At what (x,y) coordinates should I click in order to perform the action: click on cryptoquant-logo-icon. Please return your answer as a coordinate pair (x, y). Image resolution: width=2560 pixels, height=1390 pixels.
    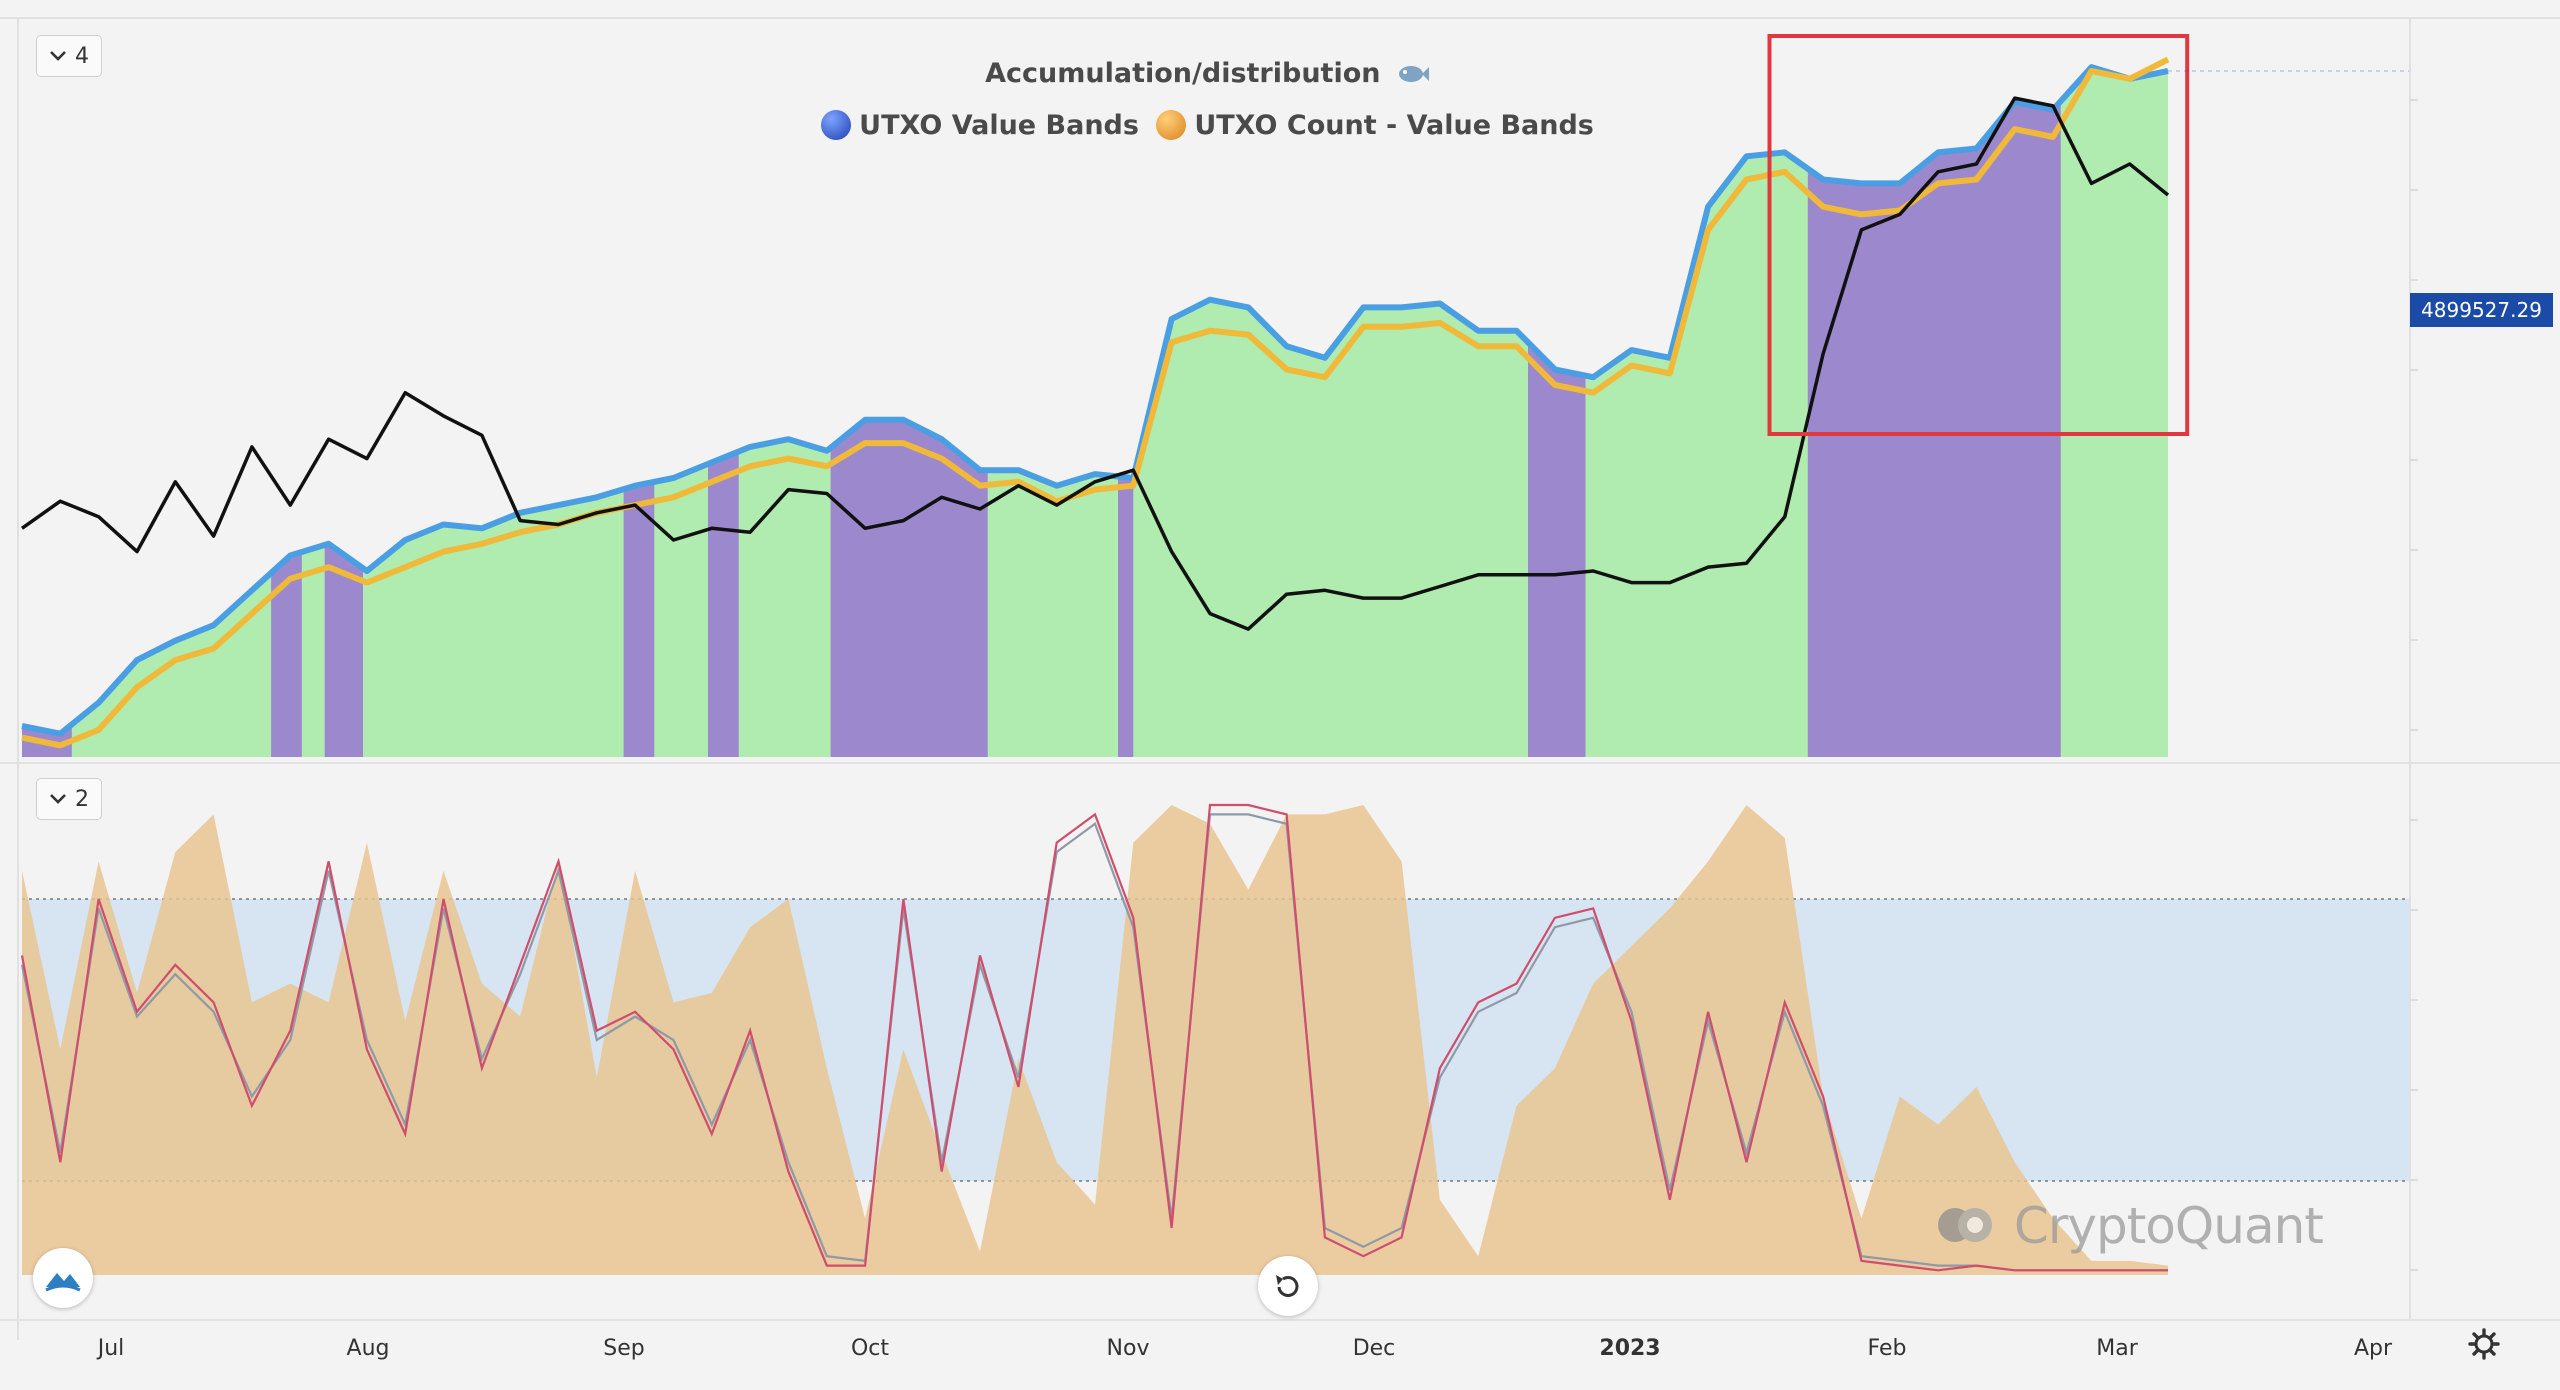
    Looking at the image, I should click on (1965, 1225).